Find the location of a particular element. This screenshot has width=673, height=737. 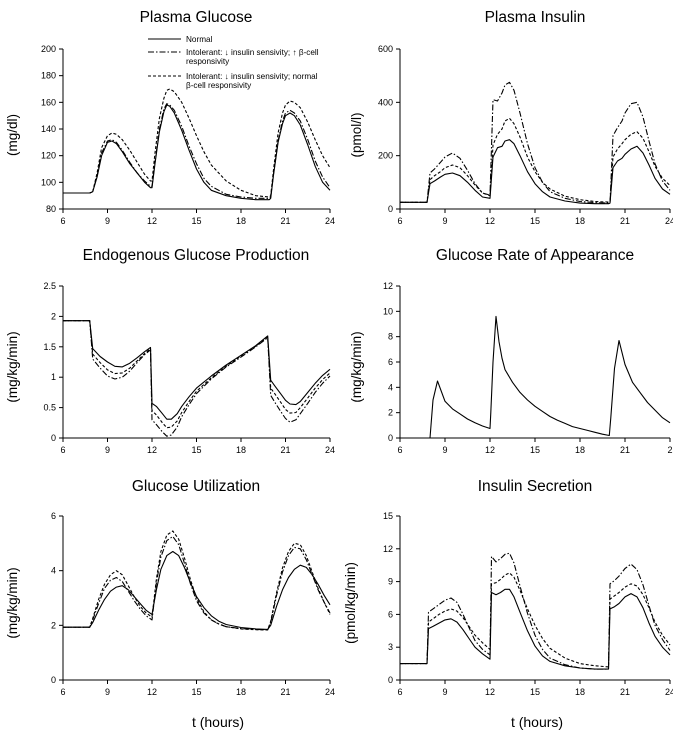

y-tick-label: 100 is located at coordinates (48, 182).